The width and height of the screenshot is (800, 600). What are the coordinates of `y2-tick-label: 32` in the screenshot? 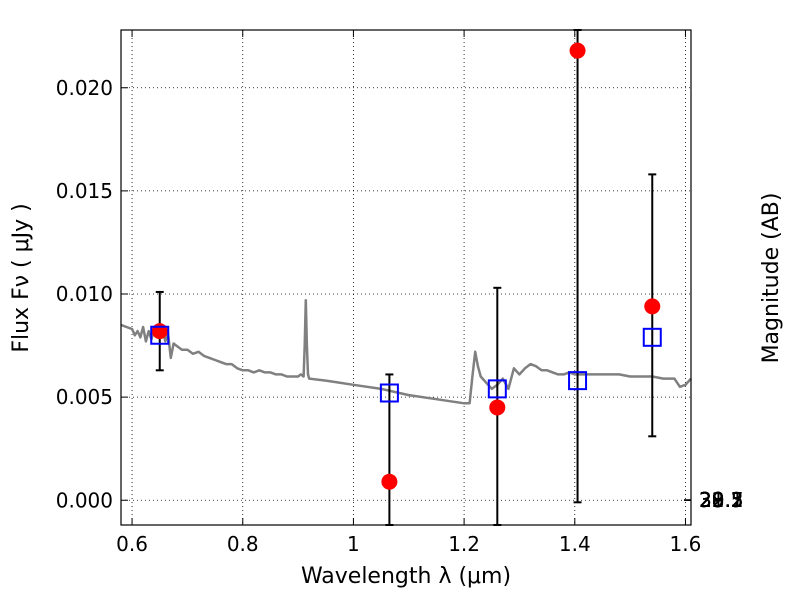 It's located at (711, 500).